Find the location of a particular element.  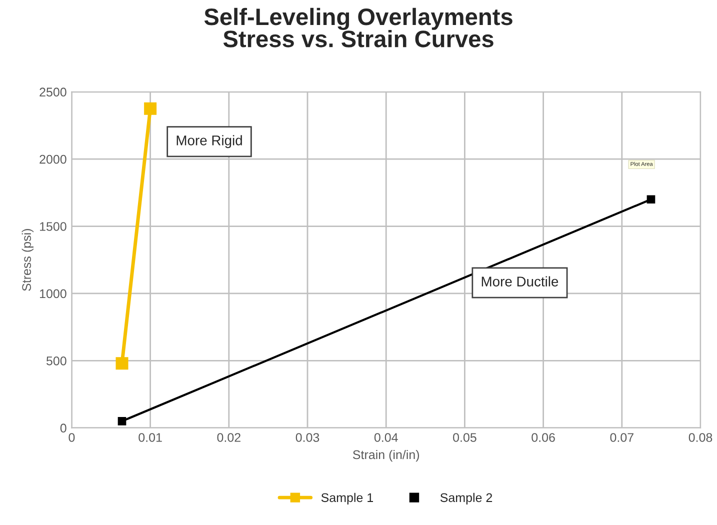

x-tick-label: 0.06 is located at coordinates (543, 437).